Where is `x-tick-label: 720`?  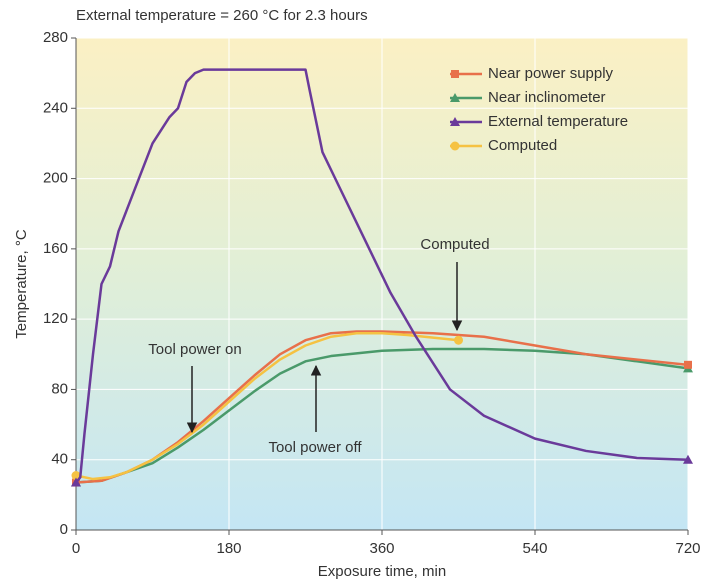
x-tick-label: 720 is located at coordinates (687, 548).